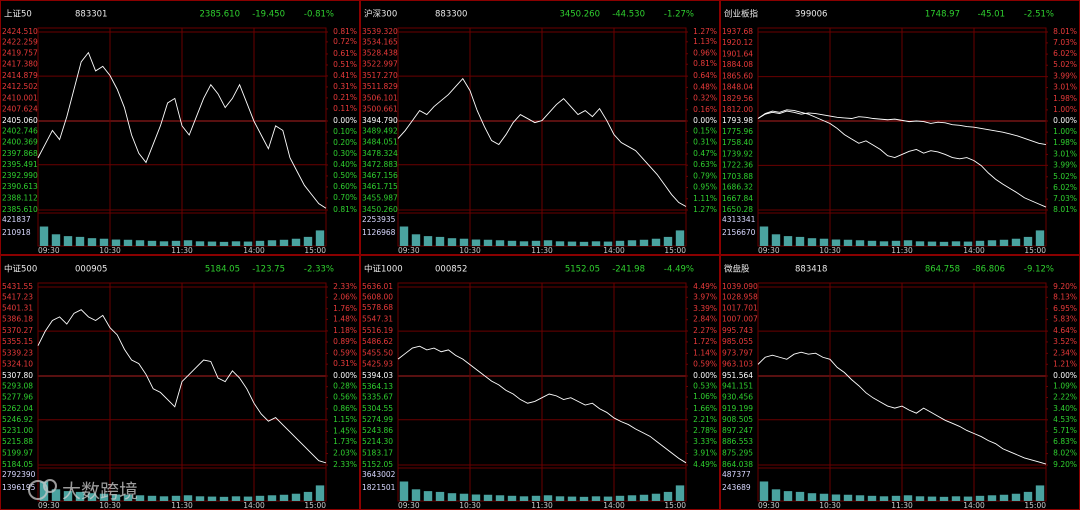 The height and width of the screenshot is (510, 1080). What do you see at coordinates (377, 307) in the screenshot?
I see `y-tick-label: 5578.68` at bounding box center [377, 307].